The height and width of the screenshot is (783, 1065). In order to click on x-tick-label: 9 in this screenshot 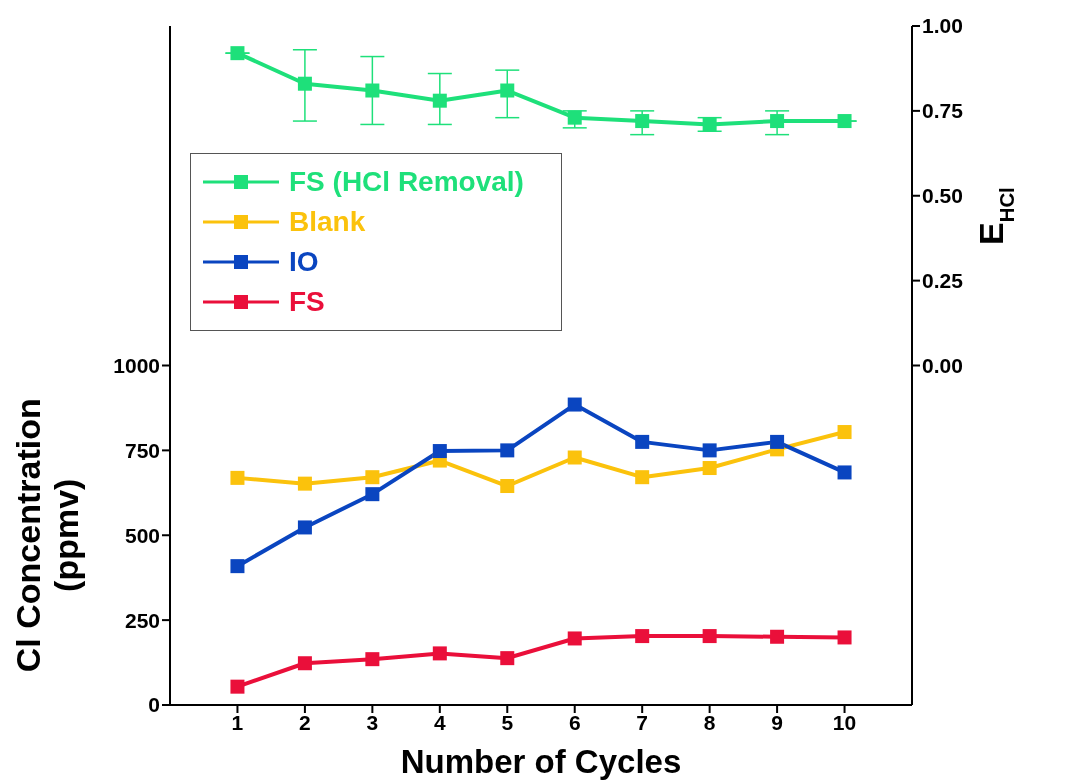, I will do `click(777, 722)`.